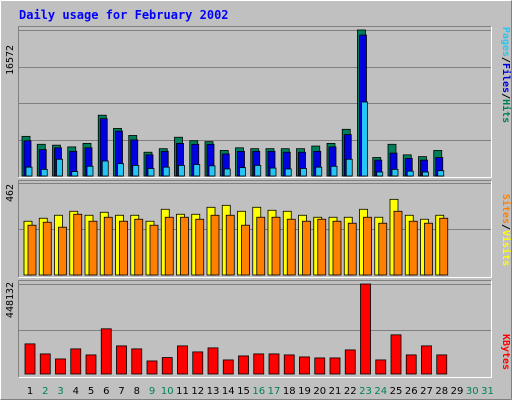  I want to click on axis-label-middle: 462, so click(10, 193).